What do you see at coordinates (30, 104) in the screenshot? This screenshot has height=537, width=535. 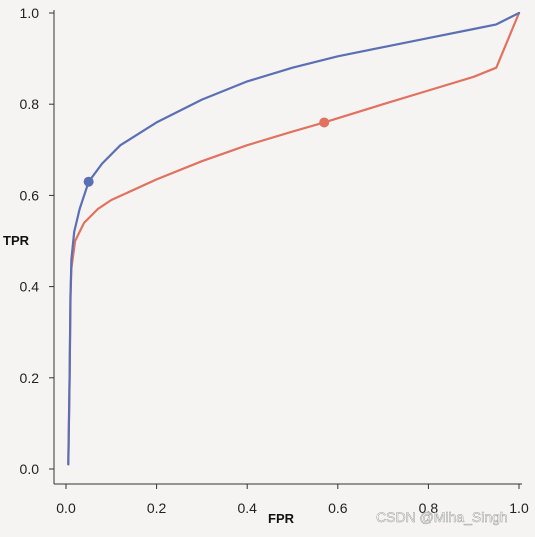 I see `y-tick-label: 0.8` at bounding box center [30, 104].